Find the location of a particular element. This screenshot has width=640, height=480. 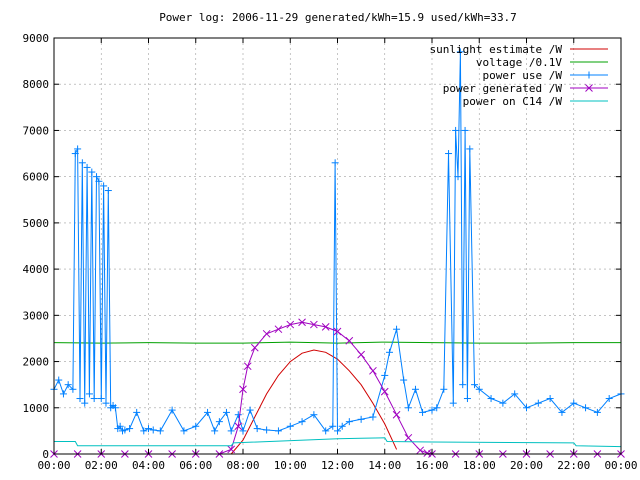

y-tick-label: 3000 is located at coordinates (36, 315).